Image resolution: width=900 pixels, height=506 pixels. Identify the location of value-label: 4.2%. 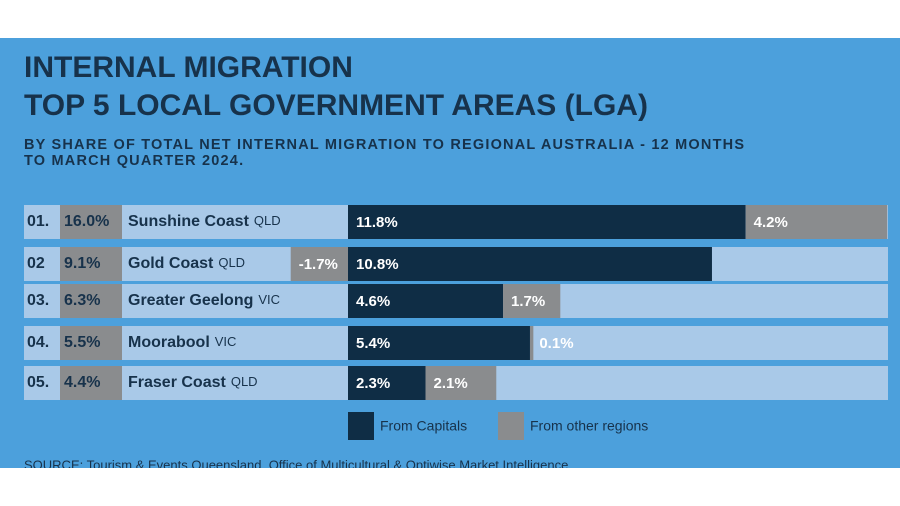
(771, 222).